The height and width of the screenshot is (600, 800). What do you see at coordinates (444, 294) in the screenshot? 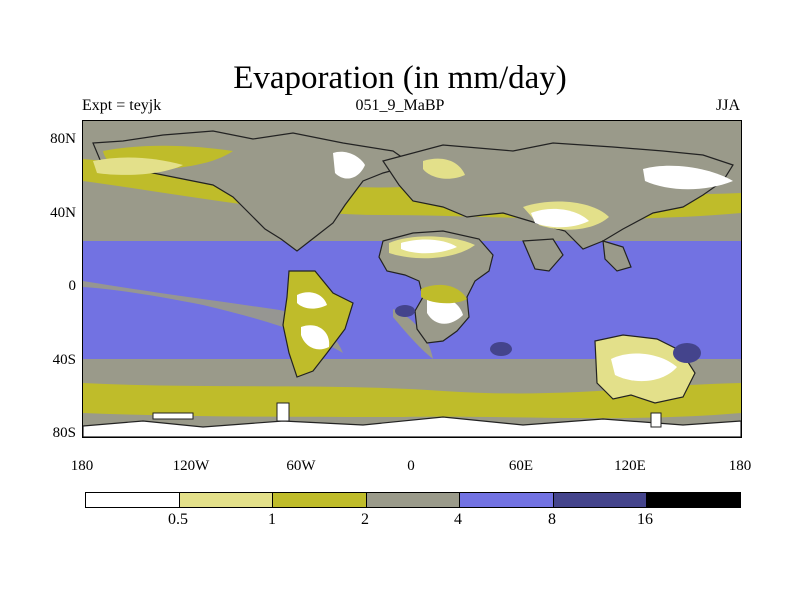
I see `southern-africa-band` at bounding box center [444, 294].